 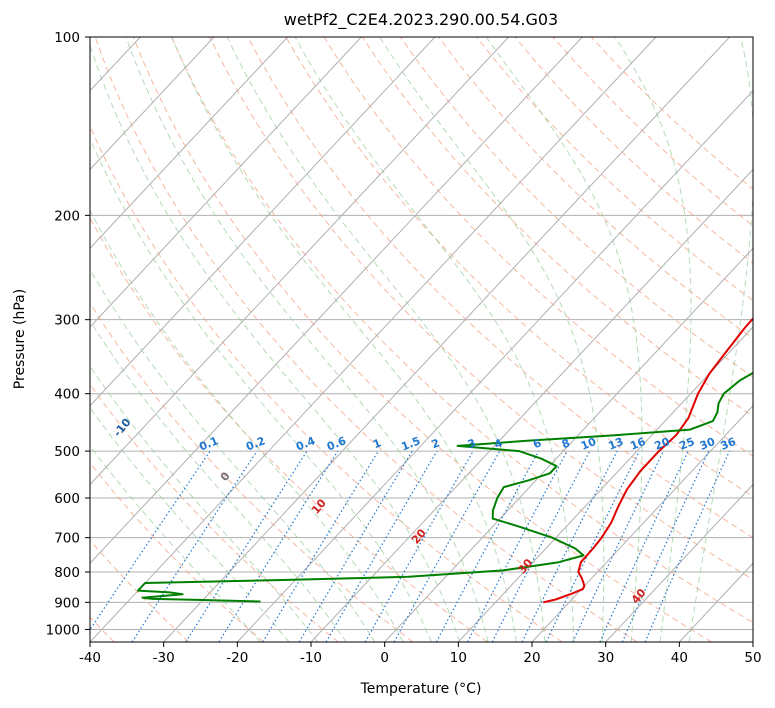 I want to click on chart-title: wetPf2_C2E4.2023.290.00.54.G03, so click(x=421, y=20).